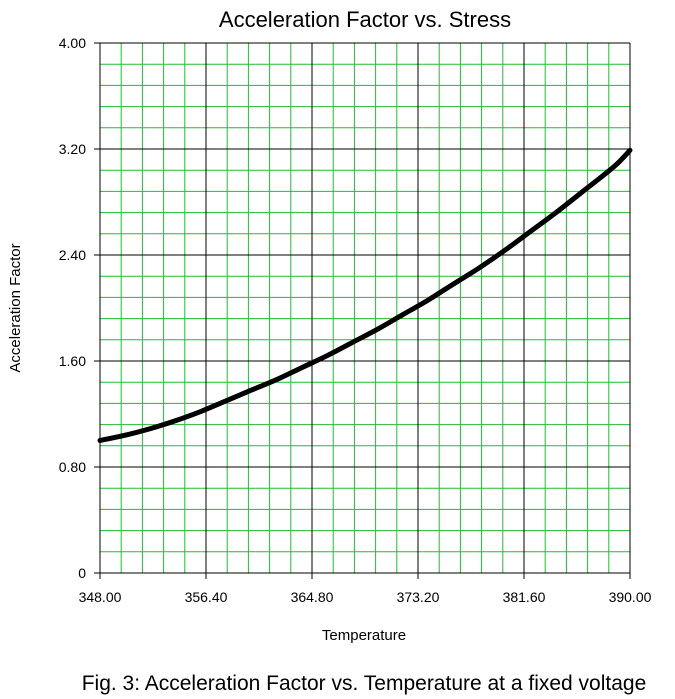  I want to click on y-tick-label: 4.00, so click(72, 43).